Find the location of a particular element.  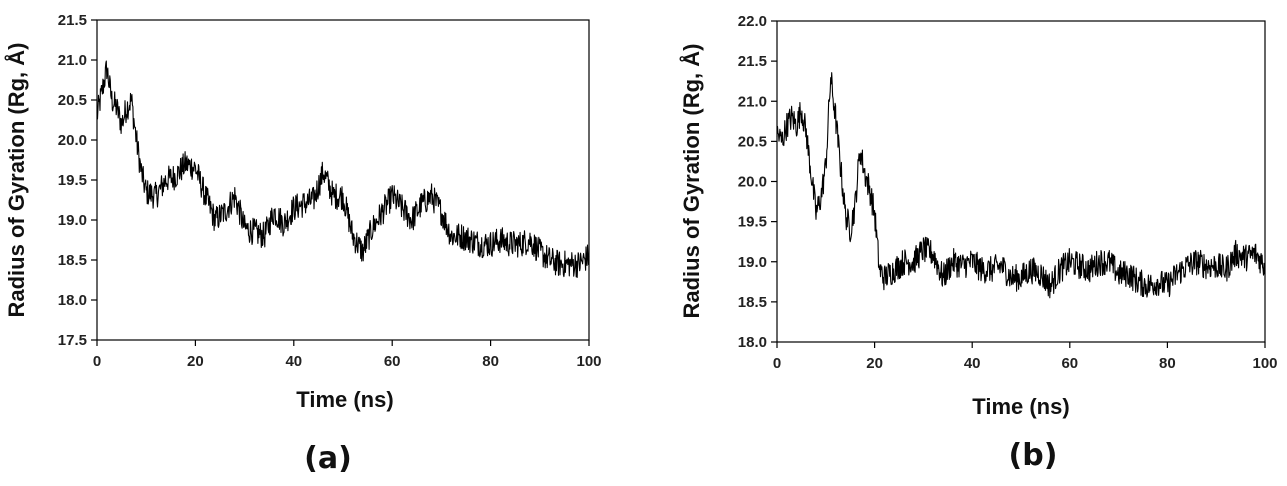

y-tick-label: 17.5 is located at coordinates (72, 340).